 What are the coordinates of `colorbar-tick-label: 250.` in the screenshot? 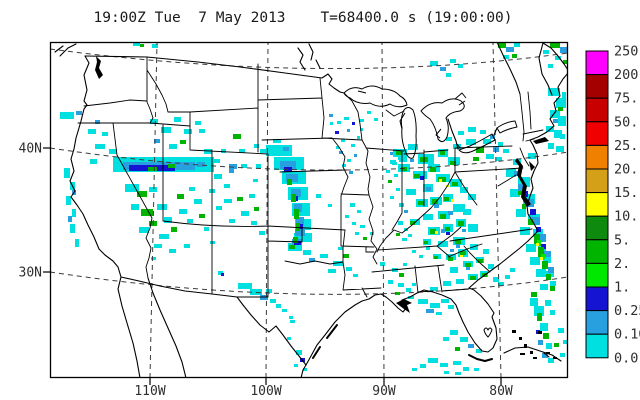 It's located at (627, 52).